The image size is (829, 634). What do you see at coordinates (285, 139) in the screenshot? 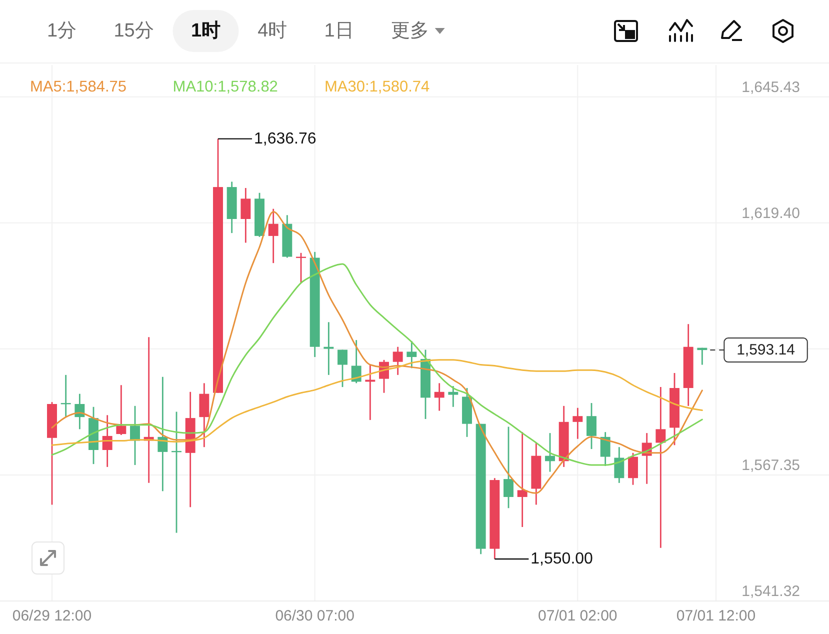
I see `annotation: 1,636.76` at bounding box center [285, 139].